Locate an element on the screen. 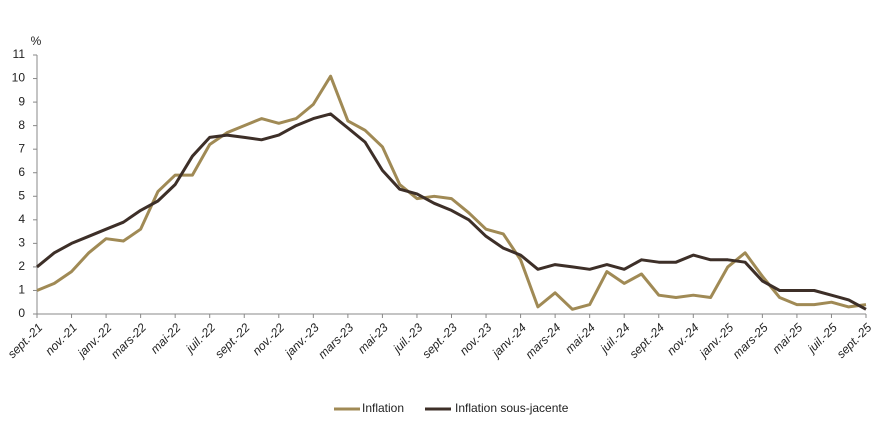  y-tick-label: 4 is located at coordinates (21, 219).